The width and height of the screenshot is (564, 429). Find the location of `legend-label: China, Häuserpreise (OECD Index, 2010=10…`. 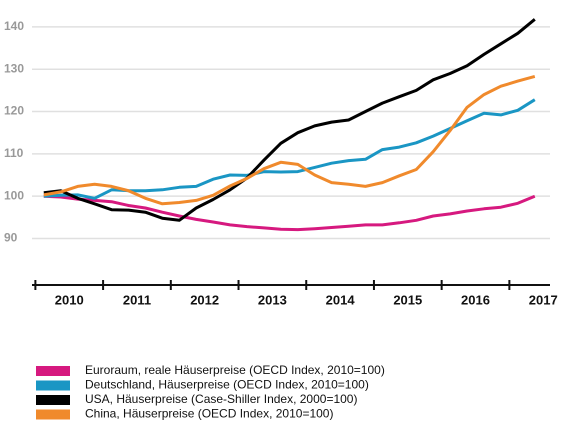

legend-label: China, Häuserpreise (OECD Index, 2010=10… is located at coordinates (209, 414).